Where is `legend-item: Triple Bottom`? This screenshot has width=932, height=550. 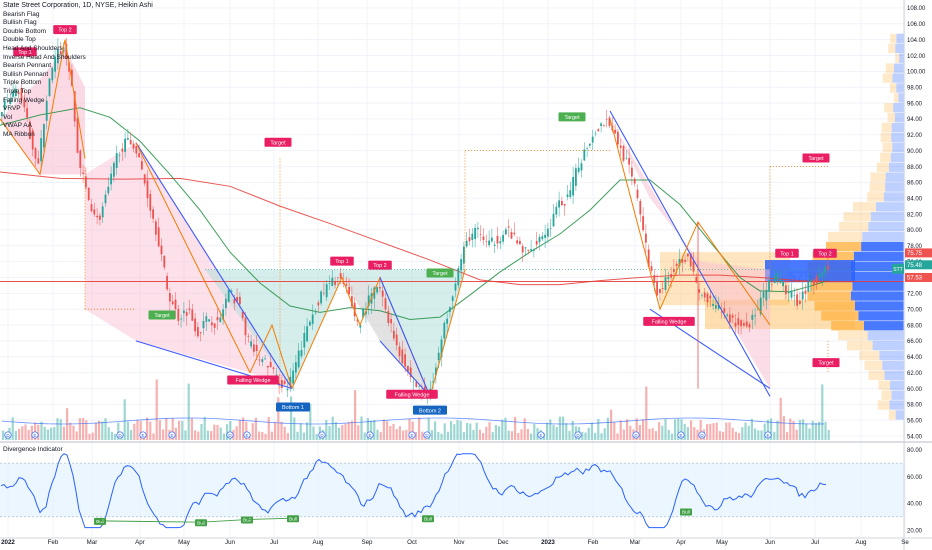 legend-item: Triple Bottom is located at coordinates (22, 83).